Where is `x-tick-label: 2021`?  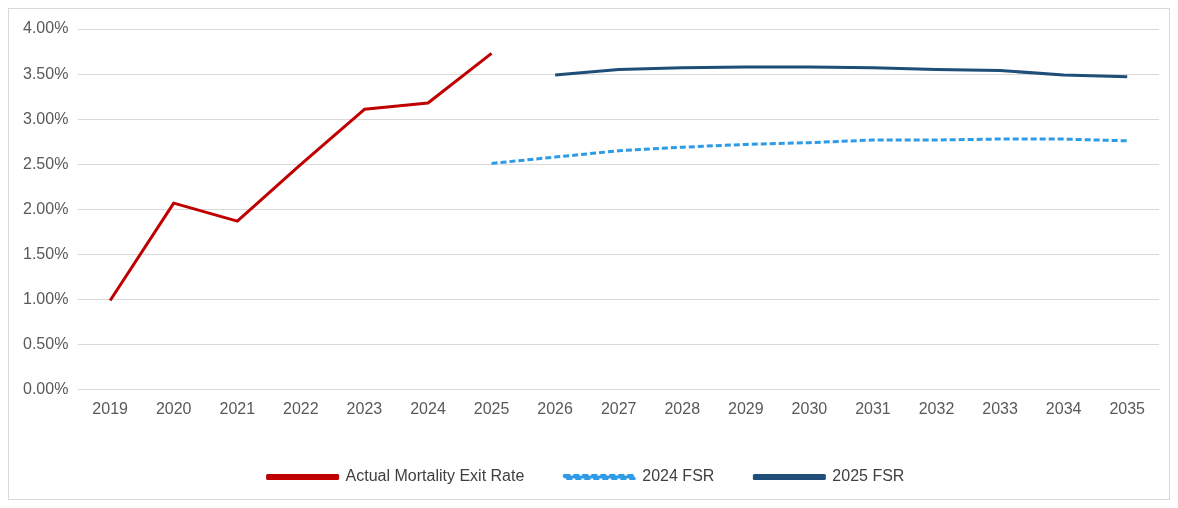 x-tick-label: 2021 is located at coordinates (237, 408).